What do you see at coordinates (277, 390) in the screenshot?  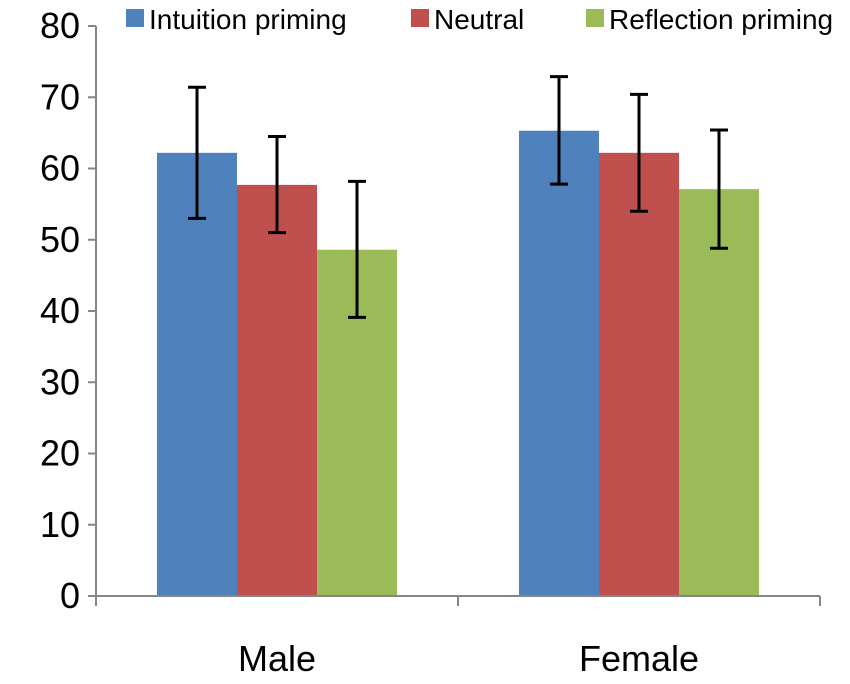 I see `bar-neutral-male` at bounding box center [277, 390].